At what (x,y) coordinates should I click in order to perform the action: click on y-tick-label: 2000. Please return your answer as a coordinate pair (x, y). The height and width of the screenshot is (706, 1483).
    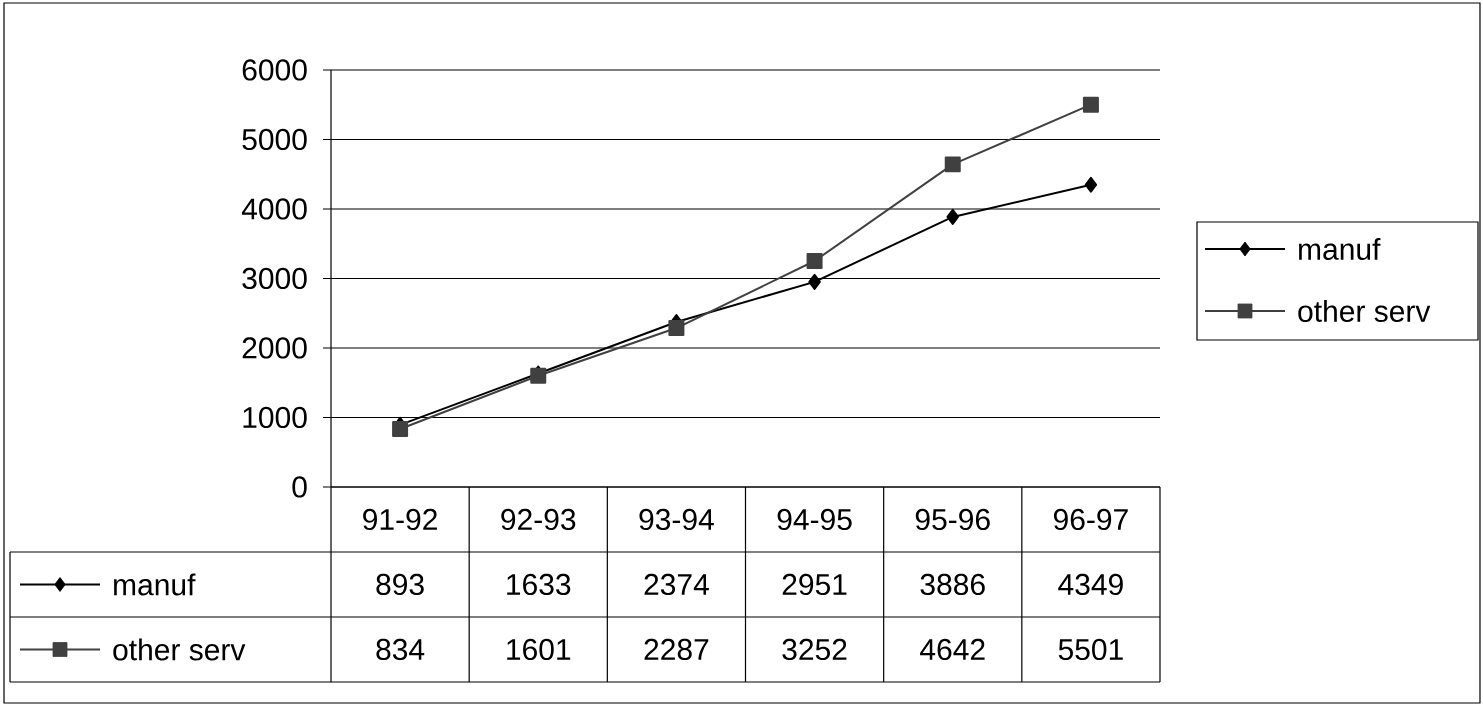
    Looking at the image, I should click on (274, 348).